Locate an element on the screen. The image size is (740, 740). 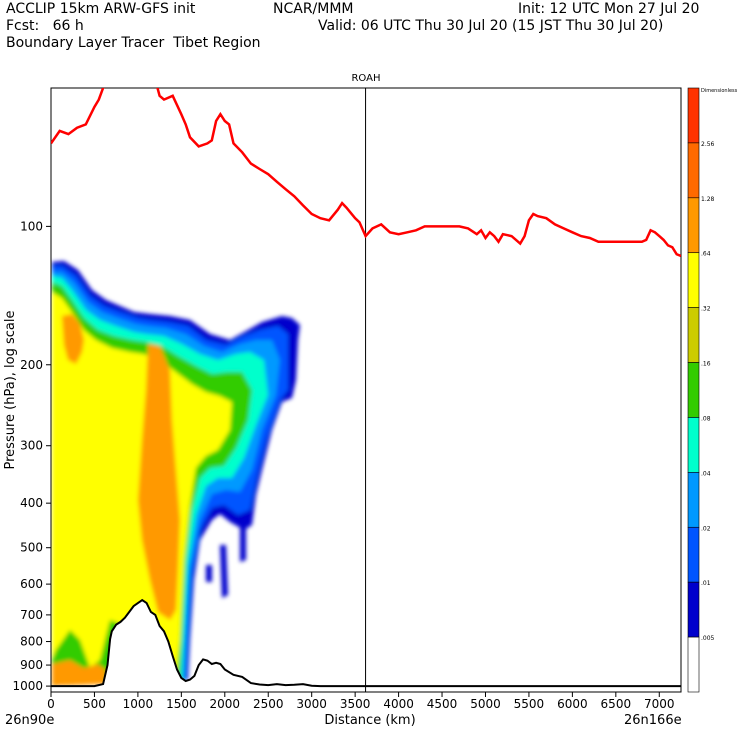
colorbar-label: Dimensionless is located at coordinates (719, 91).